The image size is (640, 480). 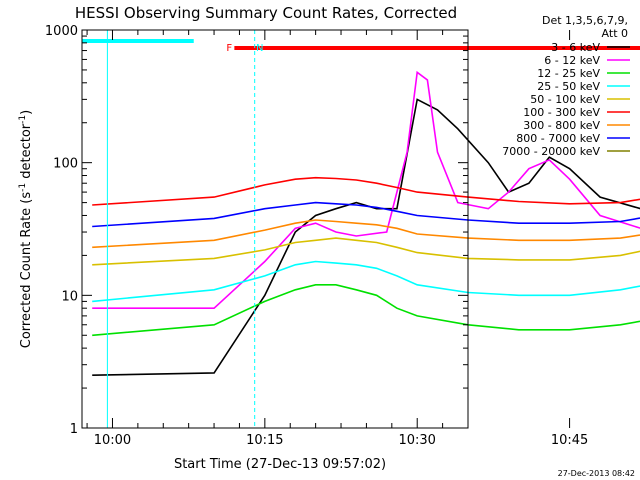 What do you see at coordinates (69, 296) in the screenshot?
I see `y-tick-label: 10` at bounding box center [69, 296].